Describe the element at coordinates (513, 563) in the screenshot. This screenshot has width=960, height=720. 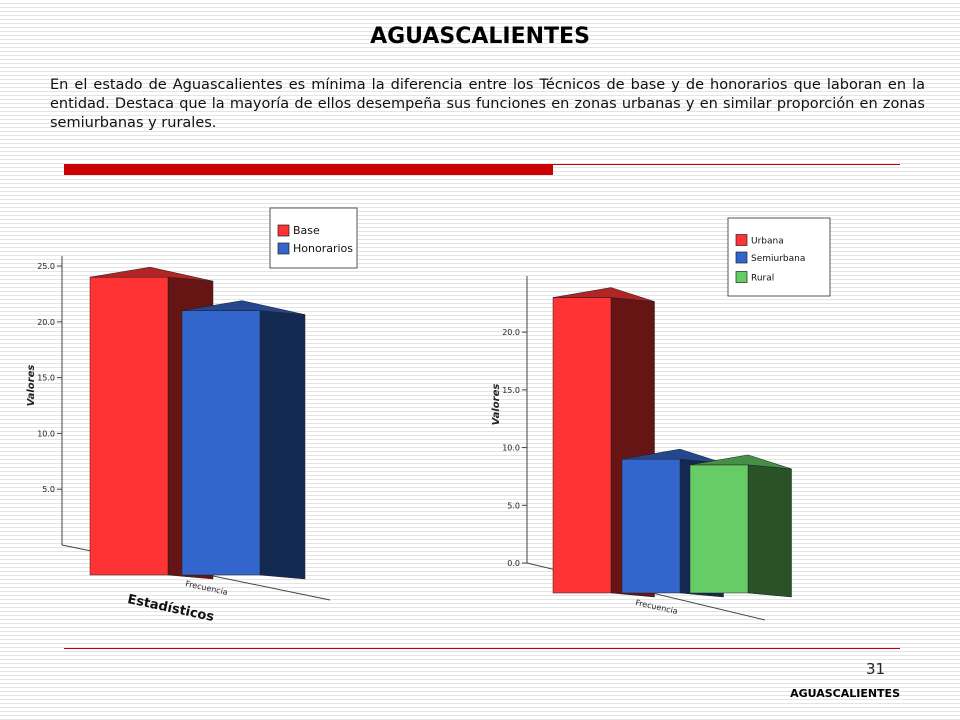
I see `y-tick-label: 0.0` at that location.